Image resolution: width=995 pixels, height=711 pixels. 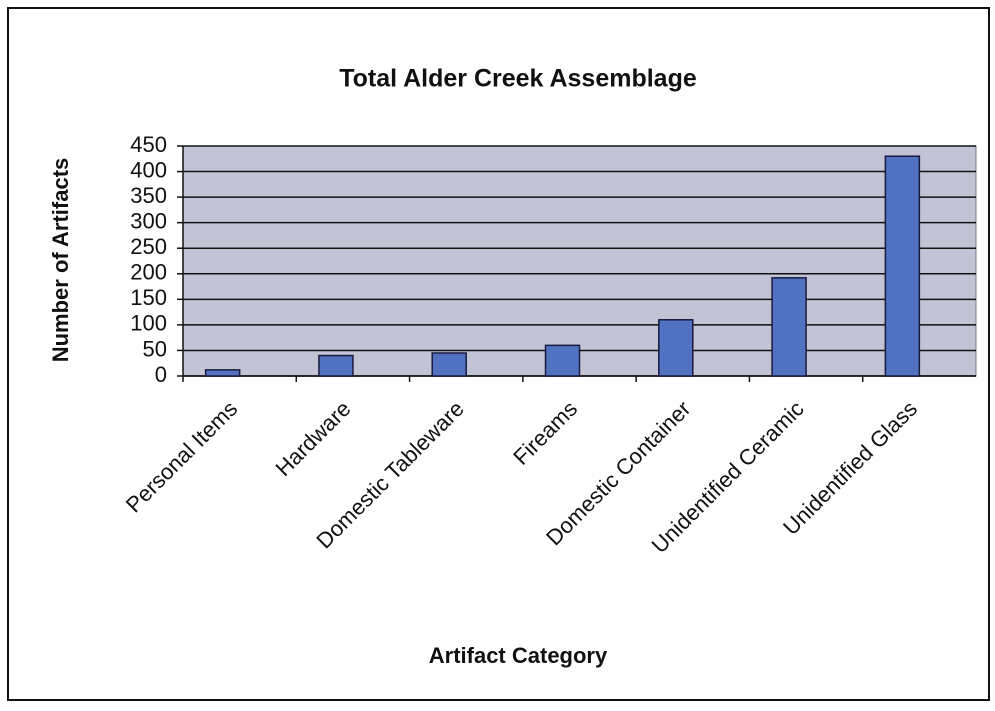 What do you see at coordinates (155, 348) in the screenshot?
I see `y-tick-label: 50` at bounding box center [155, 348].